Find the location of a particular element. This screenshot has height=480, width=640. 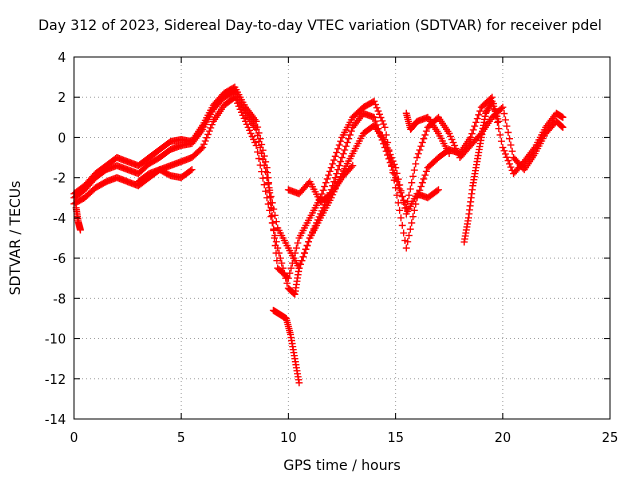

y-tick-label: -2 is located at coordinates (59, 179).